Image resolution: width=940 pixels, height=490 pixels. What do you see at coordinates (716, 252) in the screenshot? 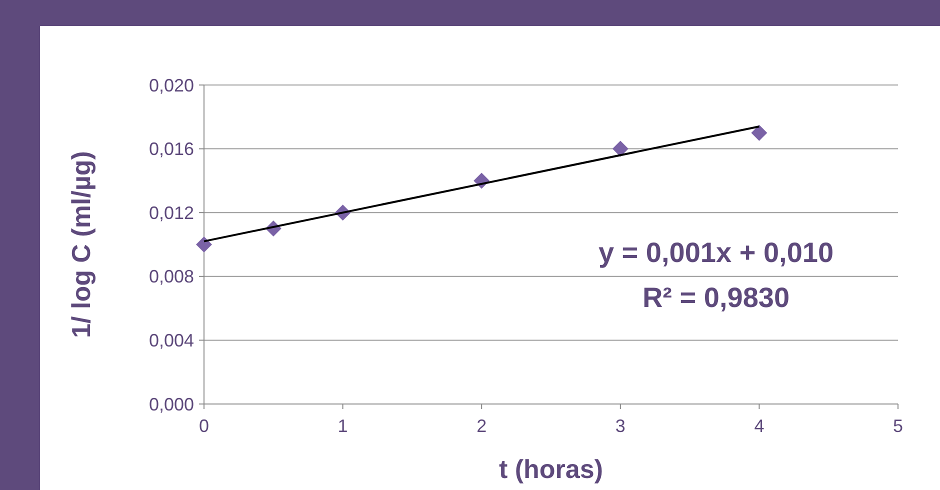
I see `annotation: y = 0,001x + 0,010` at bounding box center [716, 252].